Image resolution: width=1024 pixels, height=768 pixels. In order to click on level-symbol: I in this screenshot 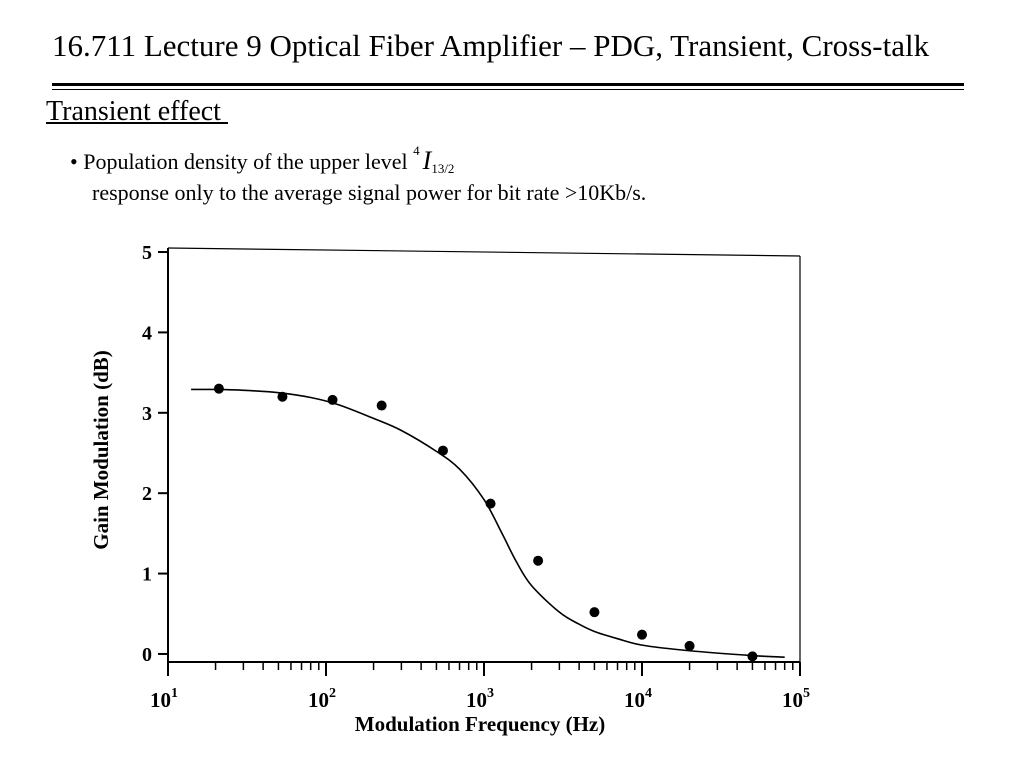, I will do `click(427, 160)`.